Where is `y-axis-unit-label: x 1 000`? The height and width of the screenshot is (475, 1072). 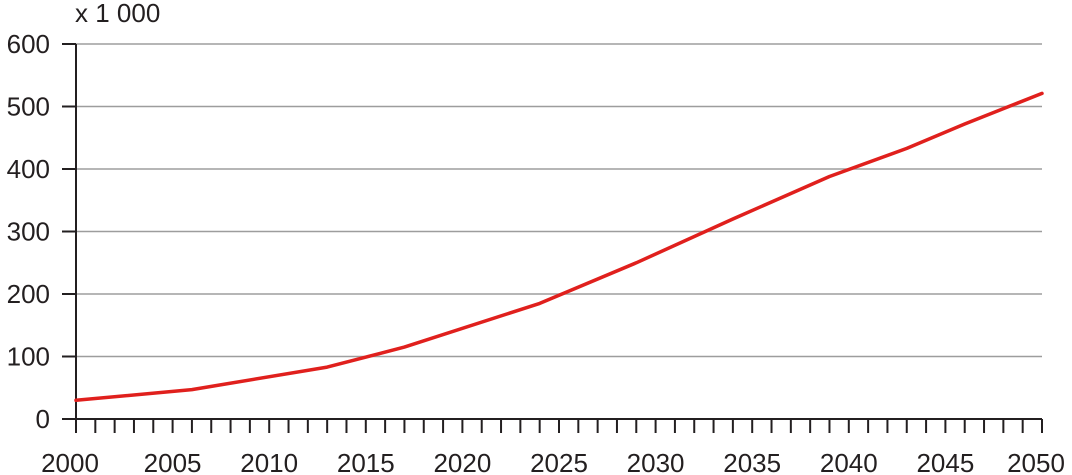
y-axis-unit-label: x 1 000 is located at coordinates (117, 14).